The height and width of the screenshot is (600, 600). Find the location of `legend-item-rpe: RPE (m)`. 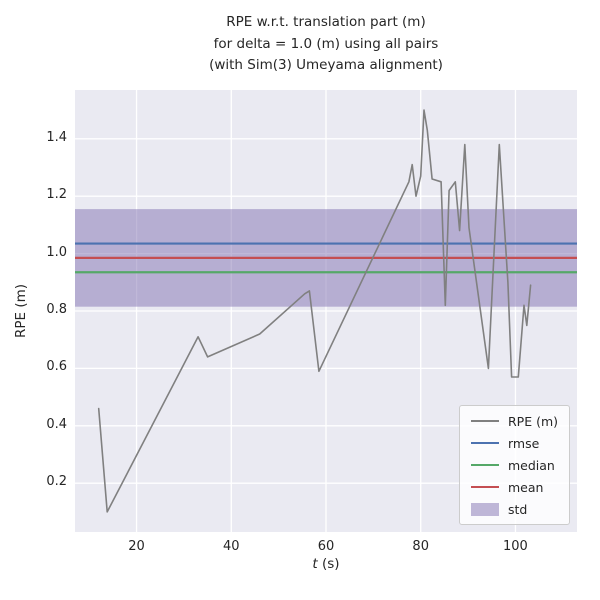

legend-item-rpe: RPE (m) is located at coordinates (514, 421).